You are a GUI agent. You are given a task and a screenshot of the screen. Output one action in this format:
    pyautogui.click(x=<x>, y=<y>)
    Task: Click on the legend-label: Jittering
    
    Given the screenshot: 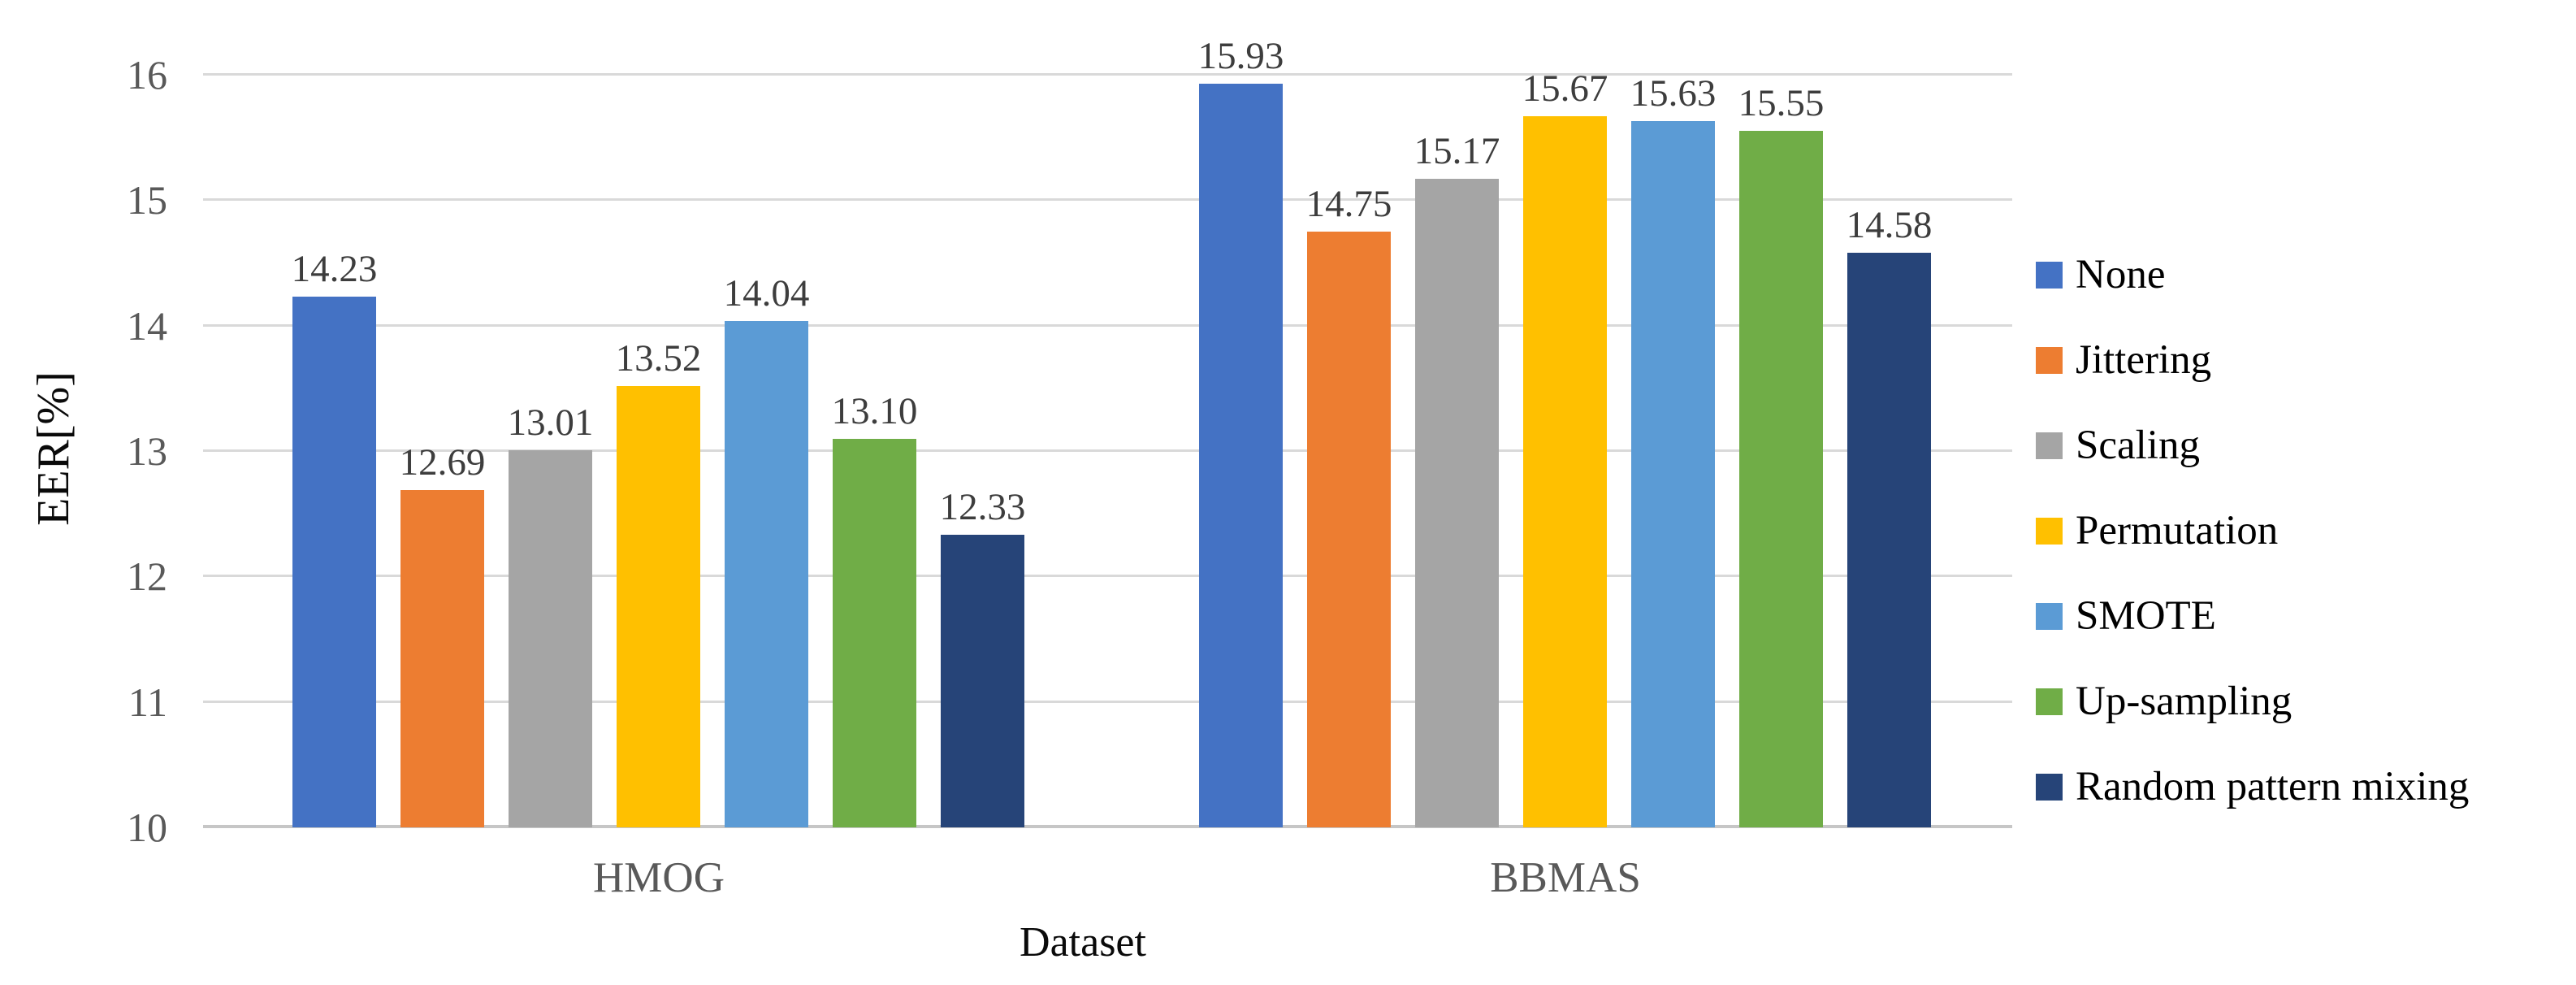 What is the action you would take?
    pyautogui.click(x=2144, y=360)
    